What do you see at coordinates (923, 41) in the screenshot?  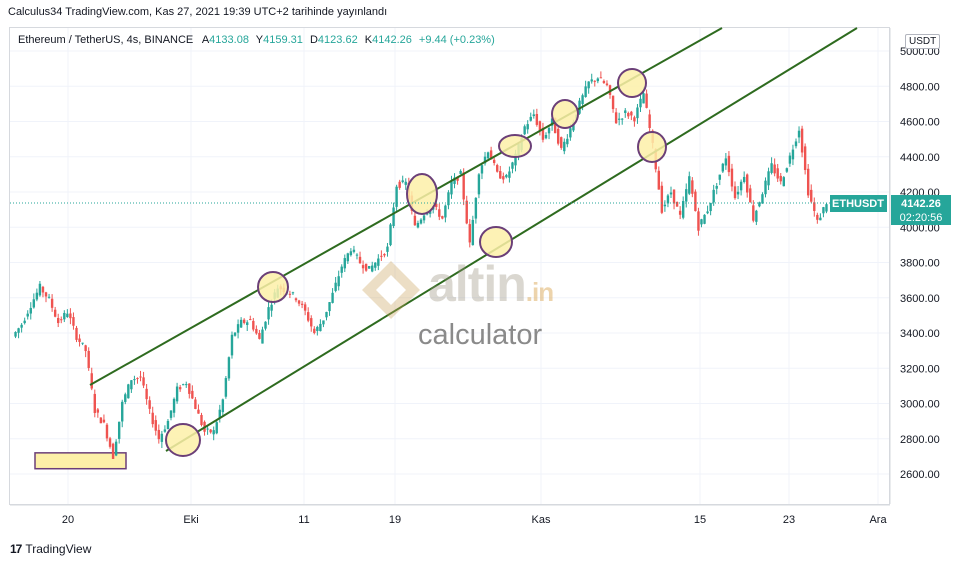 I see `currency-button: USDT` at bounding box center [923, 41].